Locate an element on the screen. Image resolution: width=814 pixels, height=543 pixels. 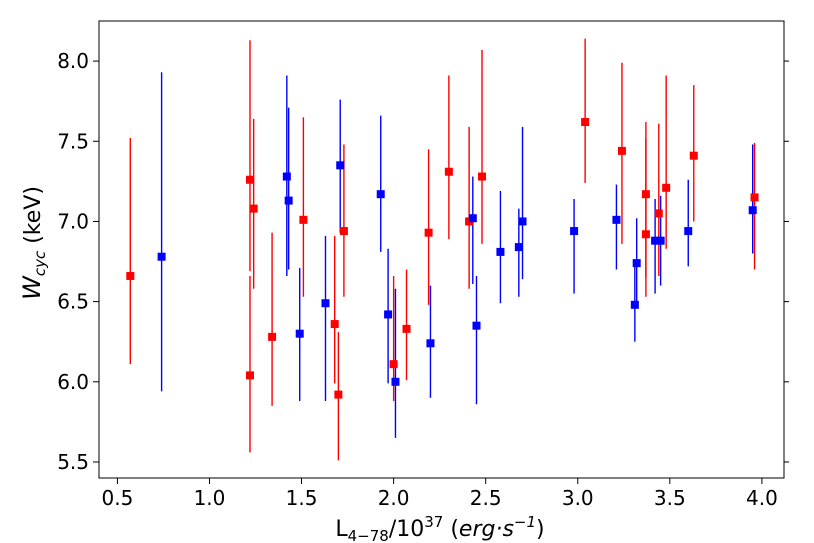
x-tick-label: 2.0 is located at coordinates (394, 498).